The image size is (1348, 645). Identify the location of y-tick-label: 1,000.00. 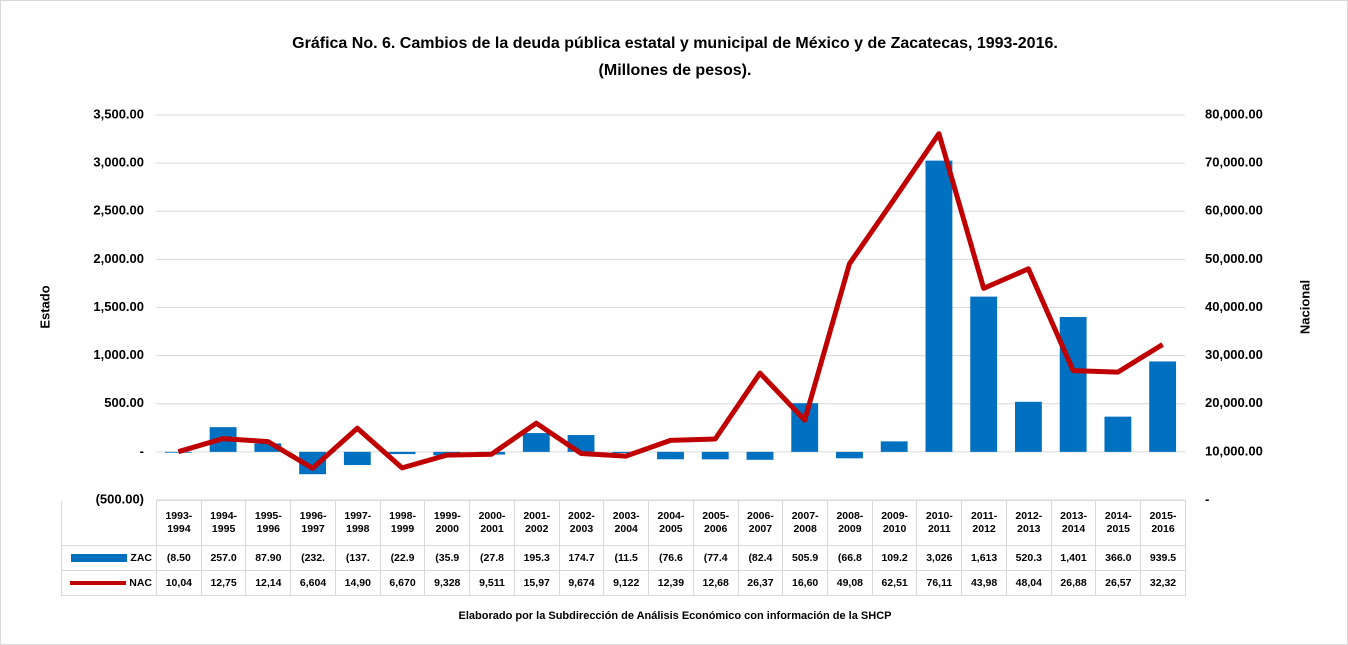
(118, 354).